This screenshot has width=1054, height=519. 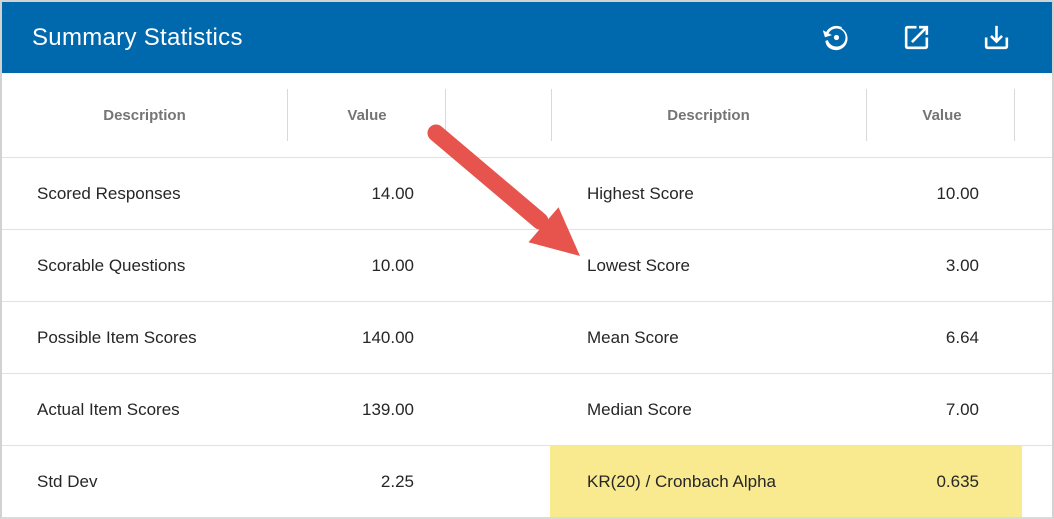 I want to click on stat-value: 140.00, so click(x=388, y=337).